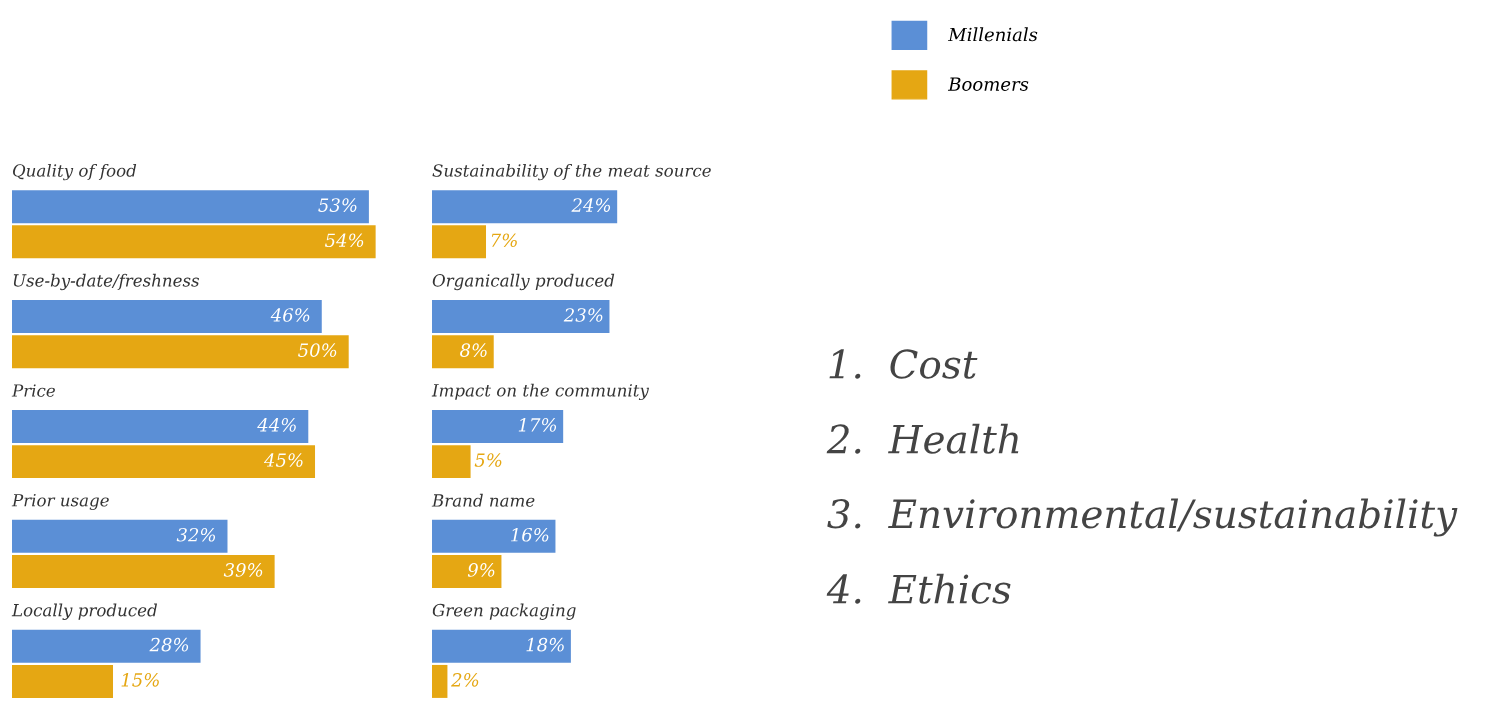  Describe the element at coordinates (344, 240) in the screenshot. I see `data-label: 54%` at that location.